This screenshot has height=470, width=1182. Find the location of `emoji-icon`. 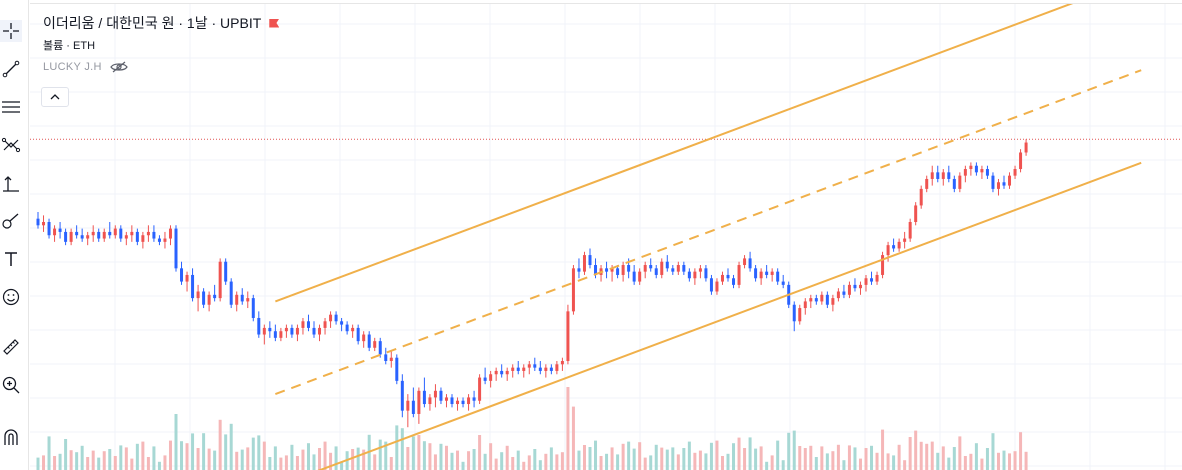

emoji-icon is located at coordinates (11, 297).